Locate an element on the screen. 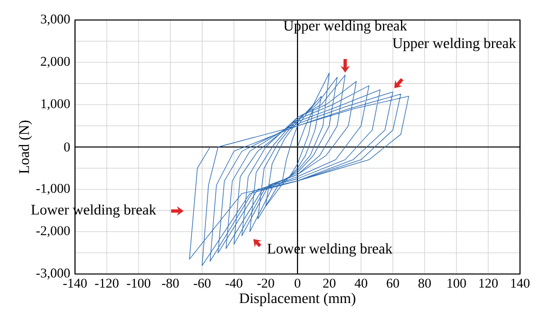 The height and width of the screenshot is (332, 545). x-tick-label: 140 is located at coordinates (520, 283).